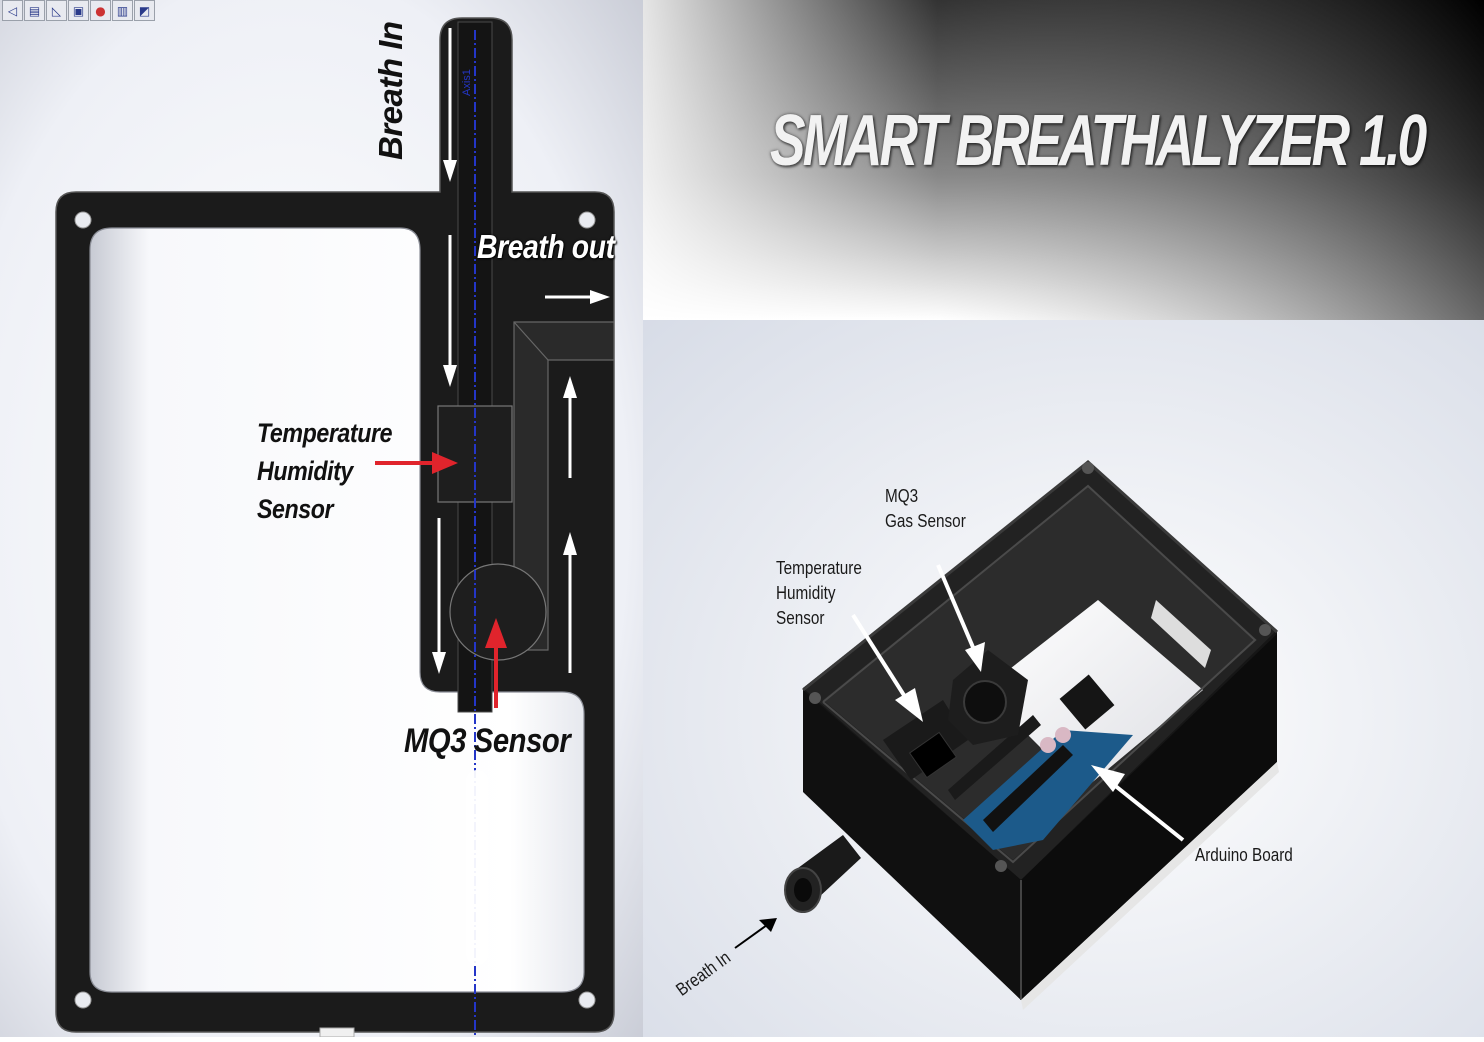 This screenshot has height=1042, width=1484. I want to click on view-back-icon: ◁, so click(12, 10).